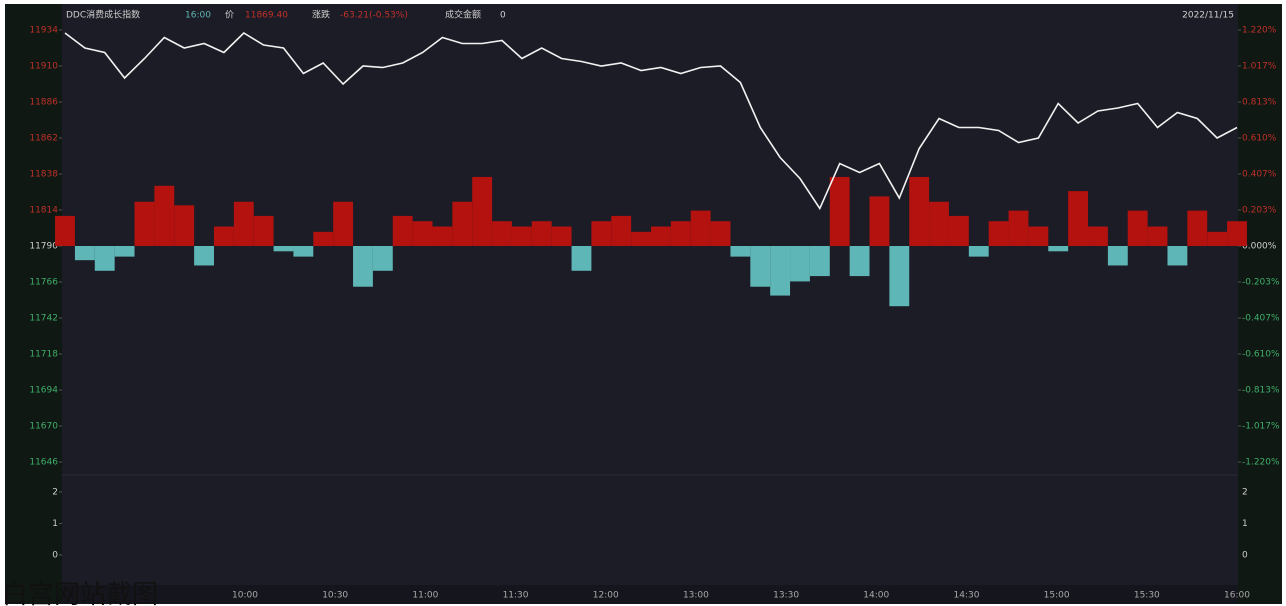 Image resolution: width=1286 pixels, height=606 pixels. I want to click on x-tick-label: 10:30, so click(335, 596).